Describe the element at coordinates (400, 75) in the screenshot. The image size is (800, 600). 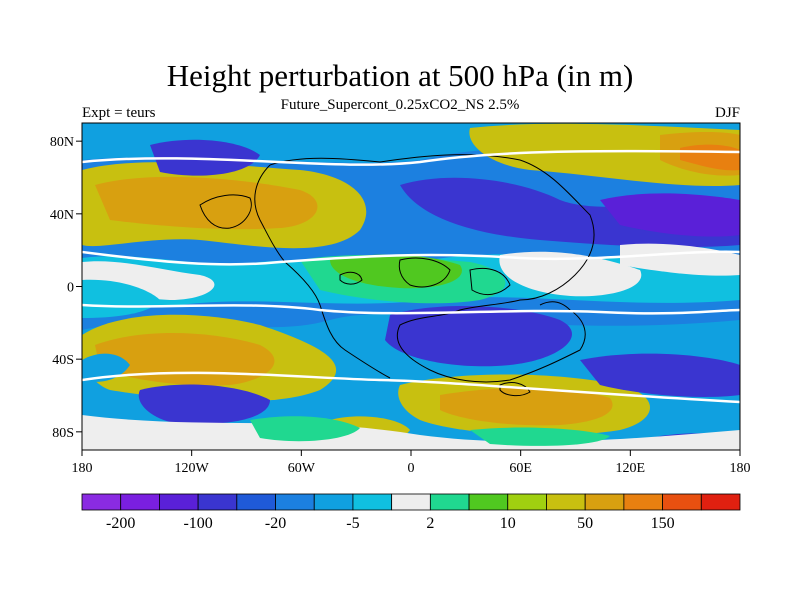
I see `plot-title: Height perturbation at 500 hPa (in m)` at that location.